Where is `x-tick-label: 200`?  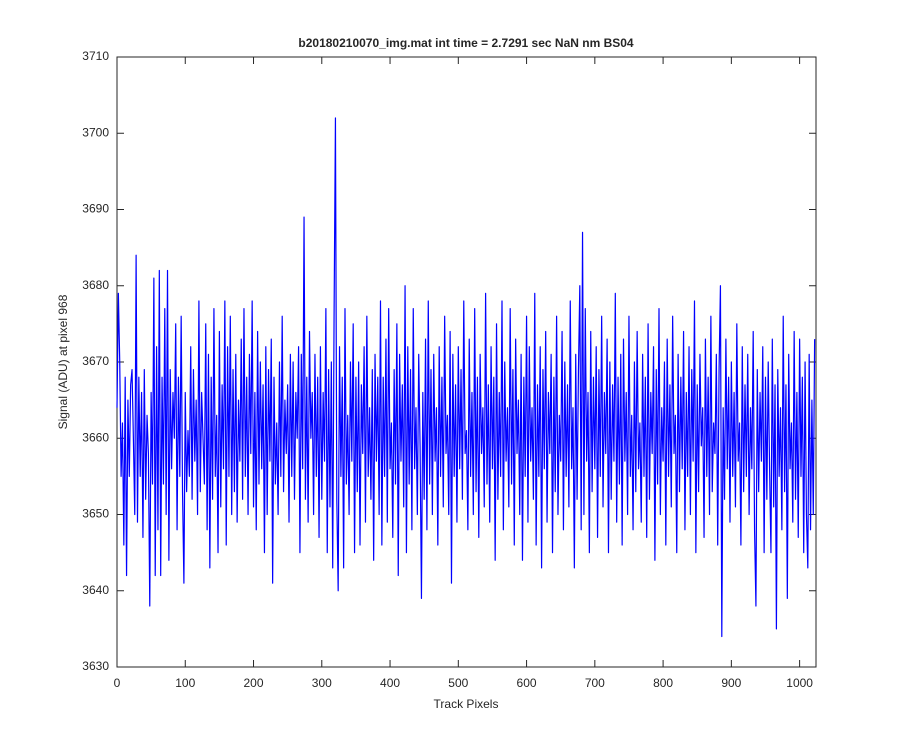 x-tick-label: 200 is located at coordinates (254, 683).